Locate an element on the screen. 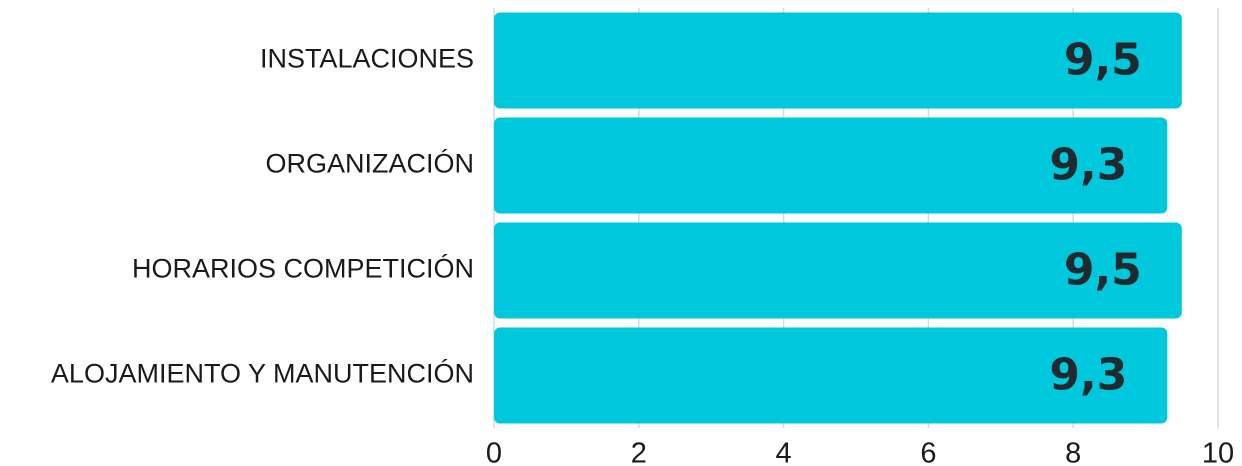 This screenshot has width=1242, height=466. x-axis-tick-labels: 0 2 4 6 8 10 is located at coordinates (860, 452).